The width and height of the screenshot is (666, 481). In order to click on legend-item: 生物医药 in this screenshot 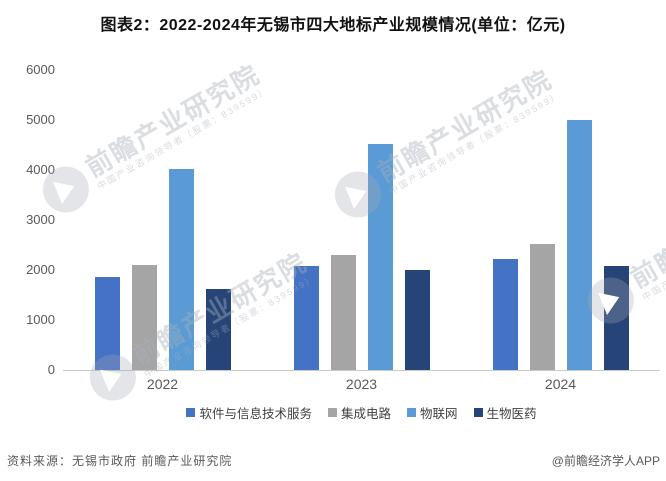, I will do `click(505, 412)`.